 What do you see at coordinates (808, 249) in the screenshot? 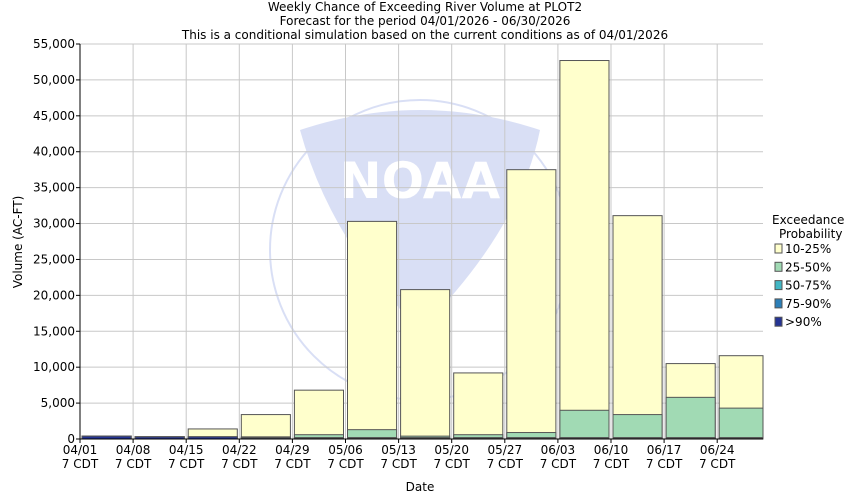
I see `legend-label: 10-25%` at bounding box center [808, 249].